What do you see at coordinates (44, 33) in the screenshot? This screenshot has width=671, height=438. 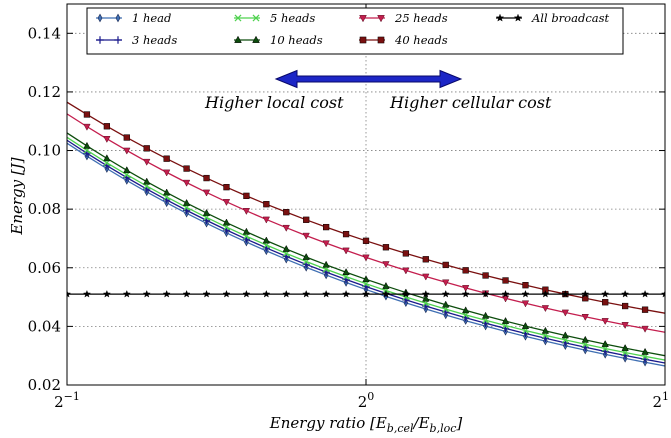 I see `y-tick-label: 0.14` at bounding box center [44, 33].